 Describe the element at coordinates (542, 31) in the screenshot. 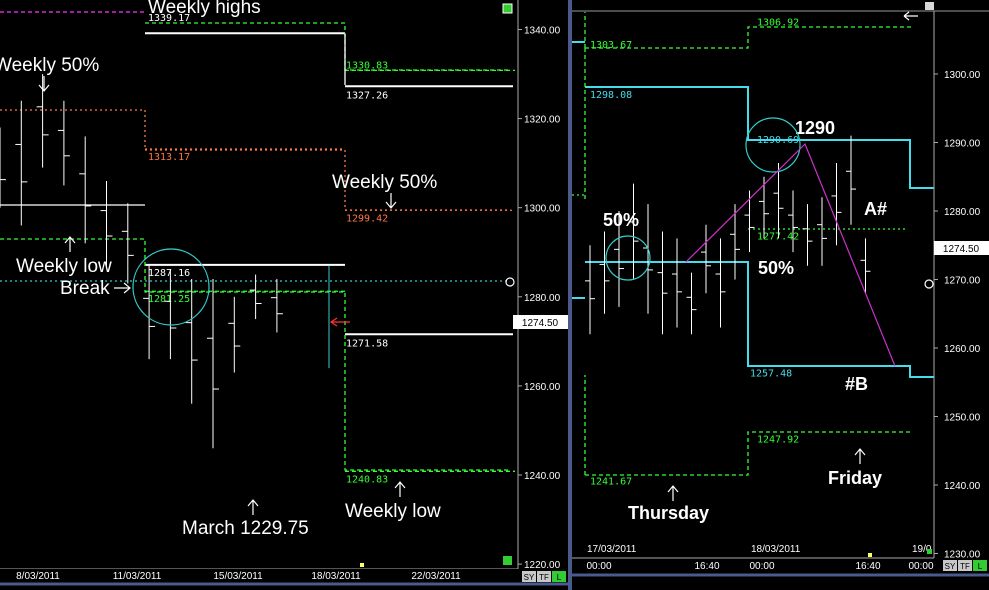

I see `y-tick-label: 1340.00` at that location.